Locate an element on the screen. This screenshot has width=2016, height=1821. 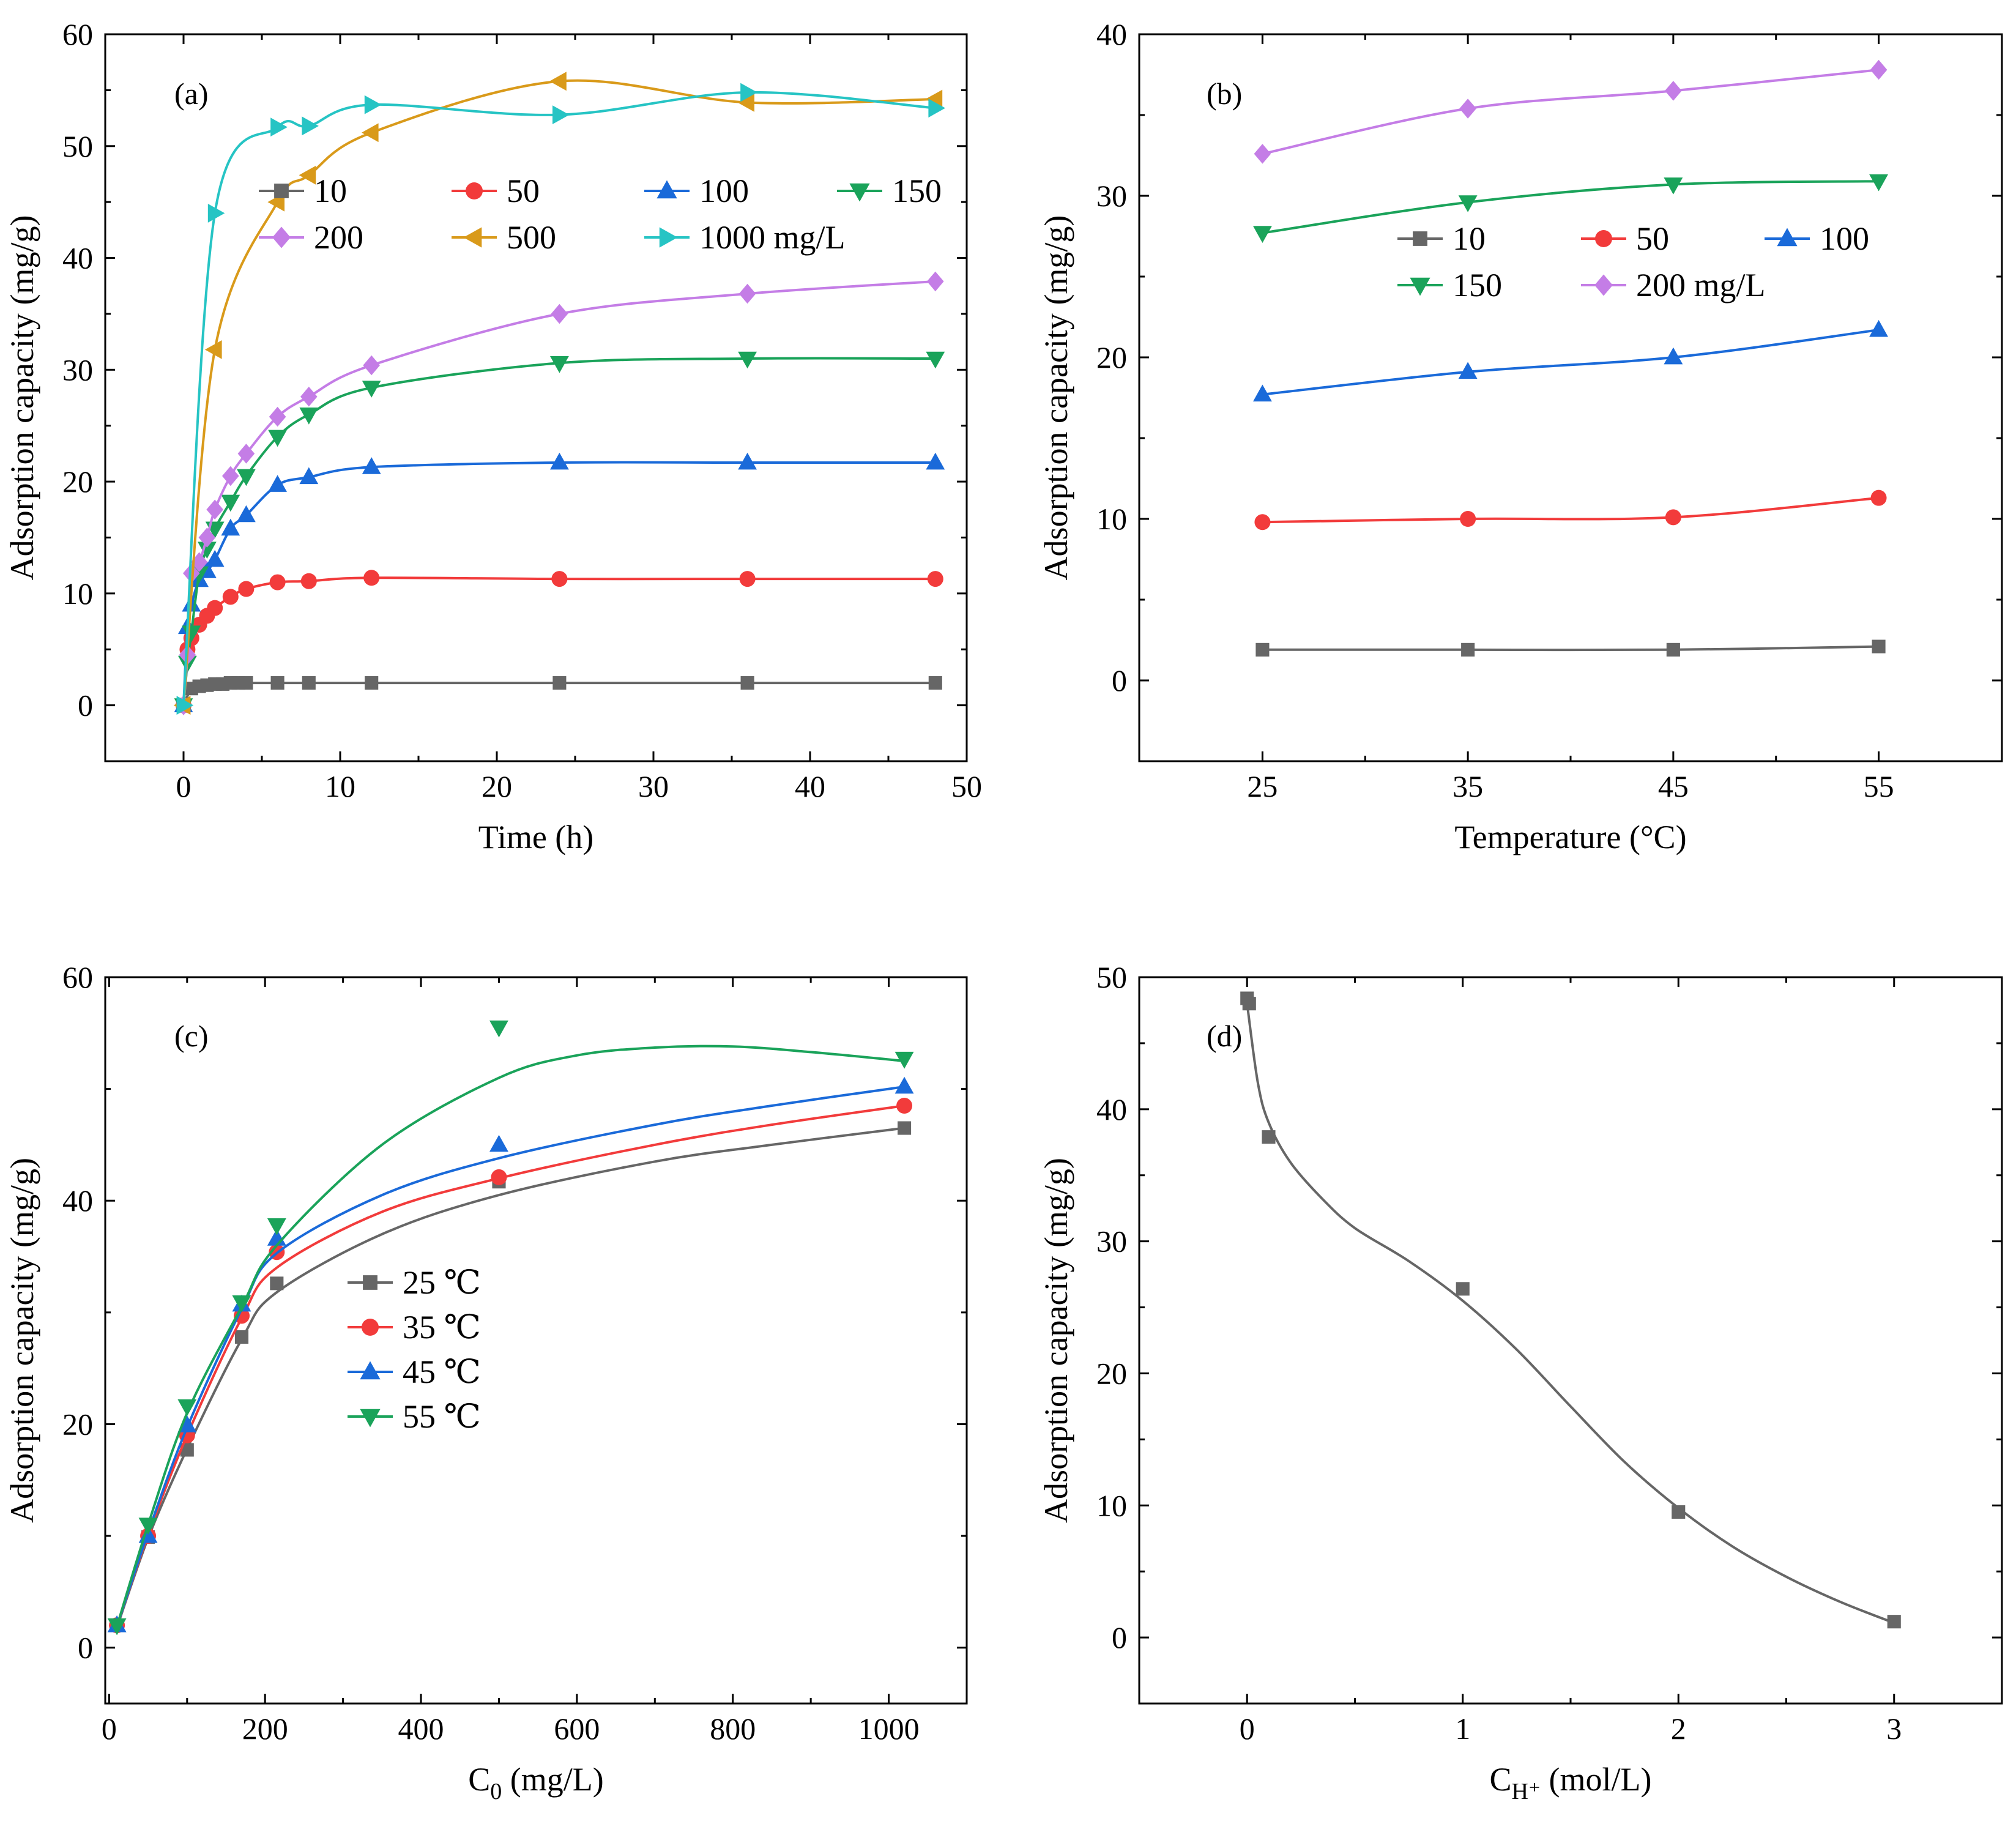
x-axis-title: Time (h) is located at coordinates (536, 837).